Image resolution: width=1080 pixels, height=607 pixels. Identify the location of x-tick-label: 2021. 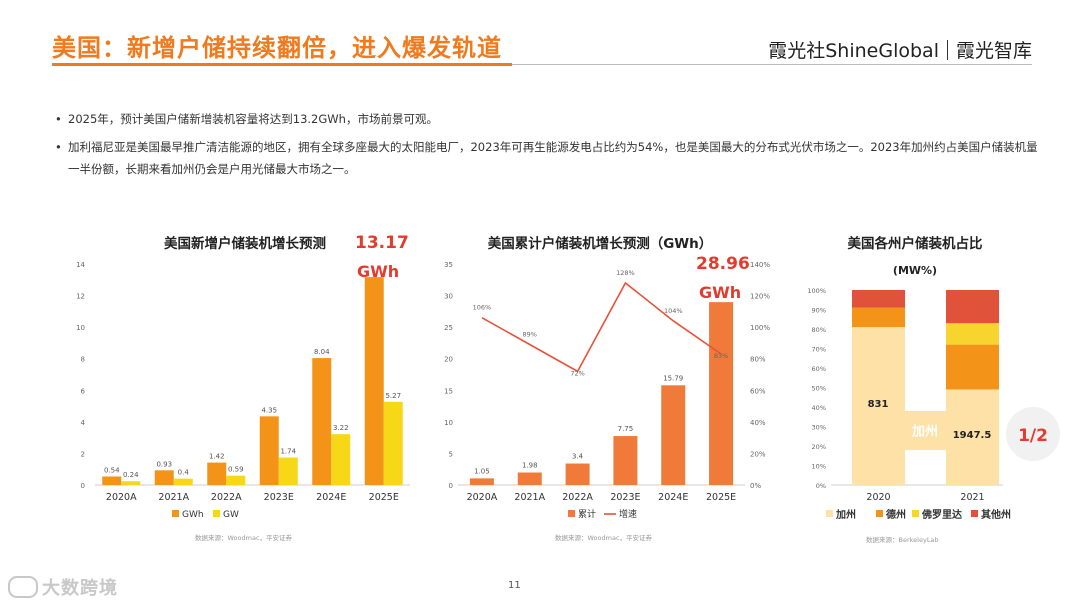
(972, 497).